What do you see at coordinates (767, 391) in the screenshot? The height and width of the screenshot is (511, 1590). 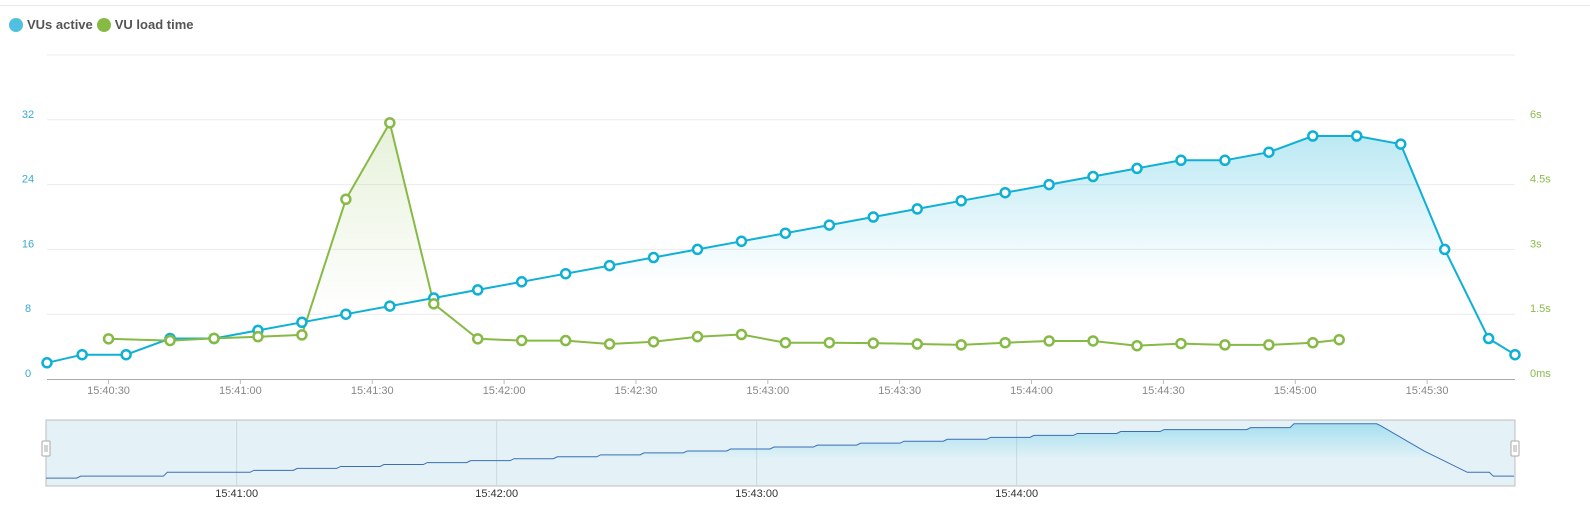 I see `x-tick-label: 15:43:00` at bounding box center [767, 391].